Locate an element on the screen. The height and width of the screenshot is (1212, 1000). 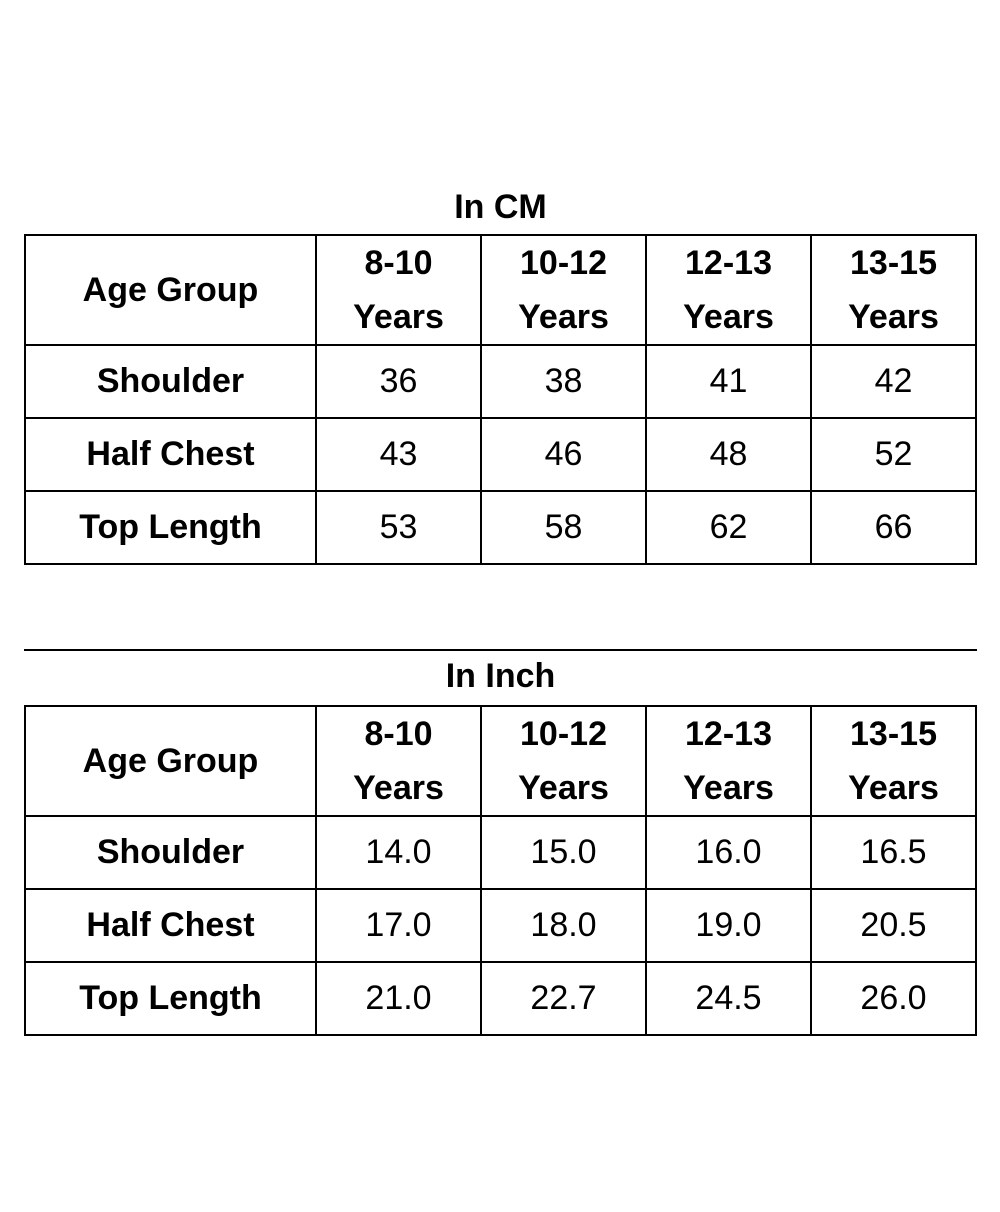
table-cell: 14.0 is located at coordinates (398, 852).